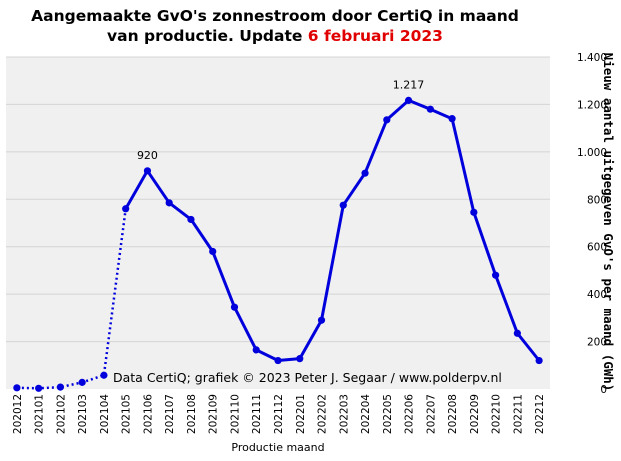 The image size is (621, 461). What do you see at coordinates (475, 414) in the screenshot?
I see `x-tick-label: 202209` at bounding box center [475, 414].